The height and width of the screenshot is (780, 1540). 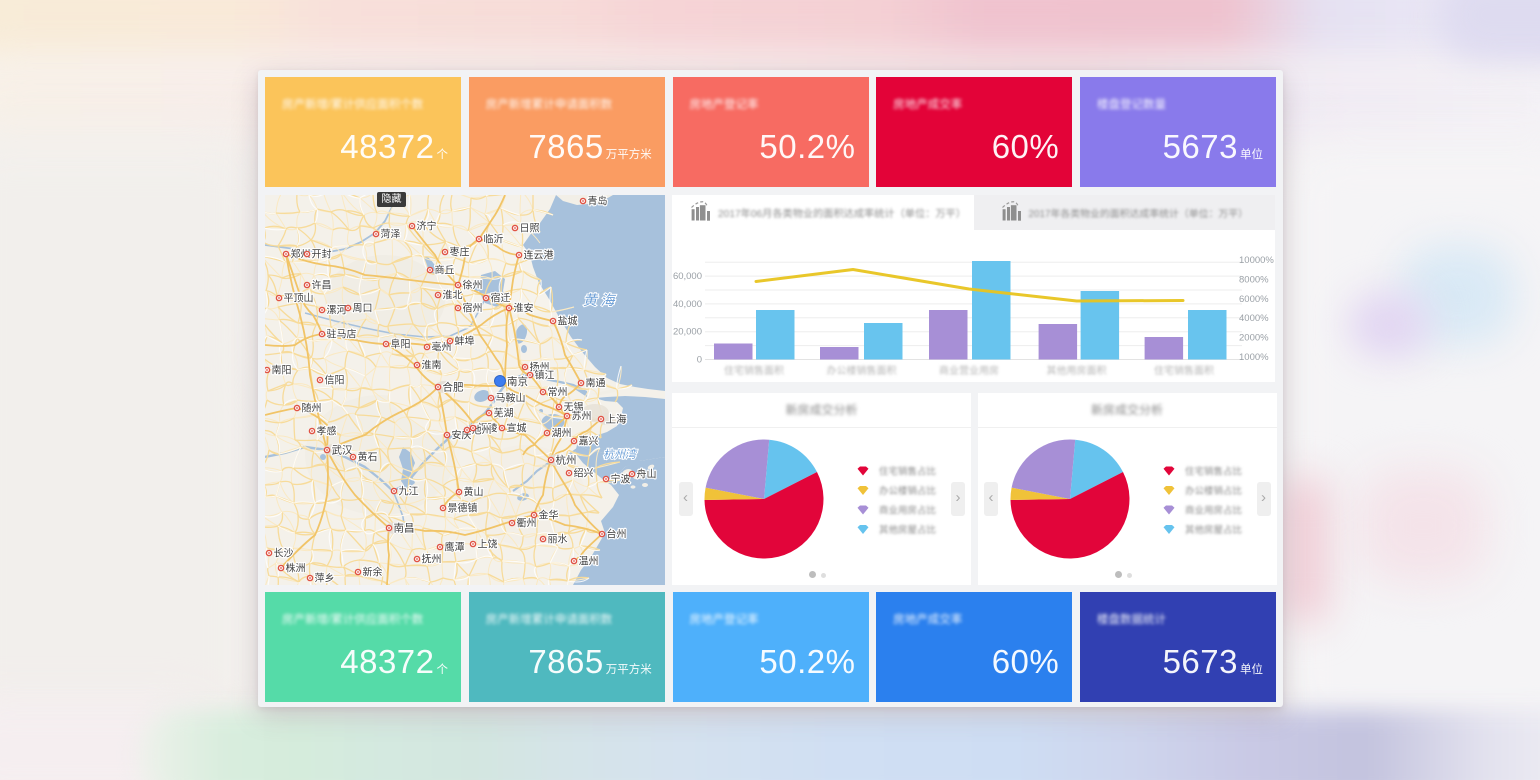 I want to click on svg-text: 其他用房面积, so click(x=1077, y=370).